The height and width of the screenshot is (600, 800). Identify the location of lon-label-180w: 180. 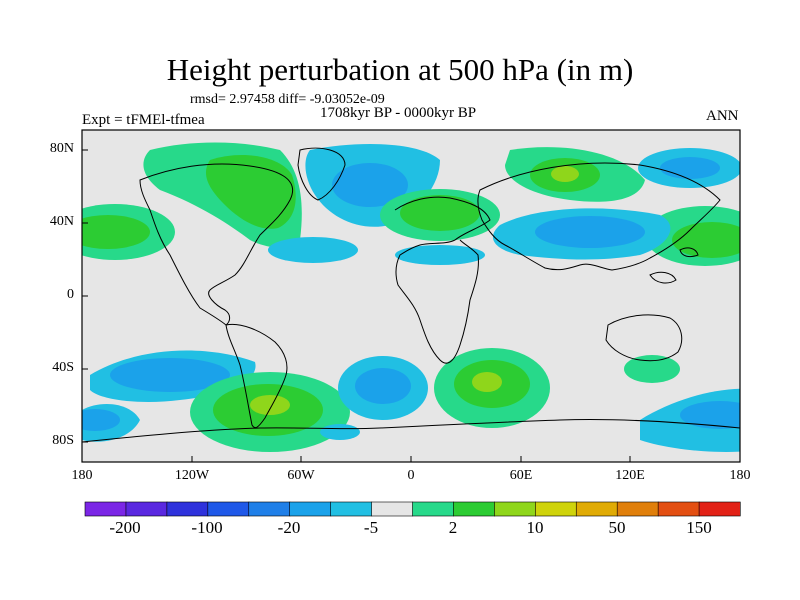
(82, 475).